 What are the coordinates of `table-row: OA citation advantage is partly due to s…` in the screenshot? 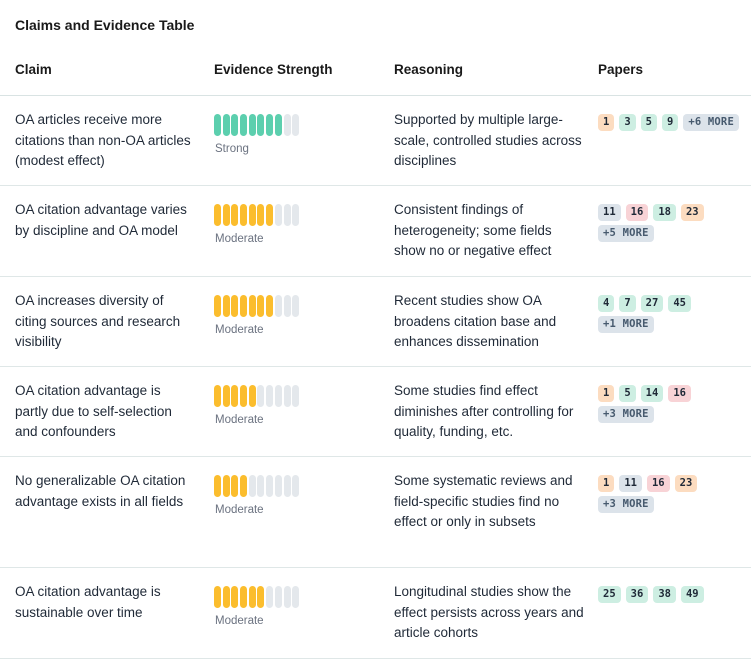 It's located at (375, 411).